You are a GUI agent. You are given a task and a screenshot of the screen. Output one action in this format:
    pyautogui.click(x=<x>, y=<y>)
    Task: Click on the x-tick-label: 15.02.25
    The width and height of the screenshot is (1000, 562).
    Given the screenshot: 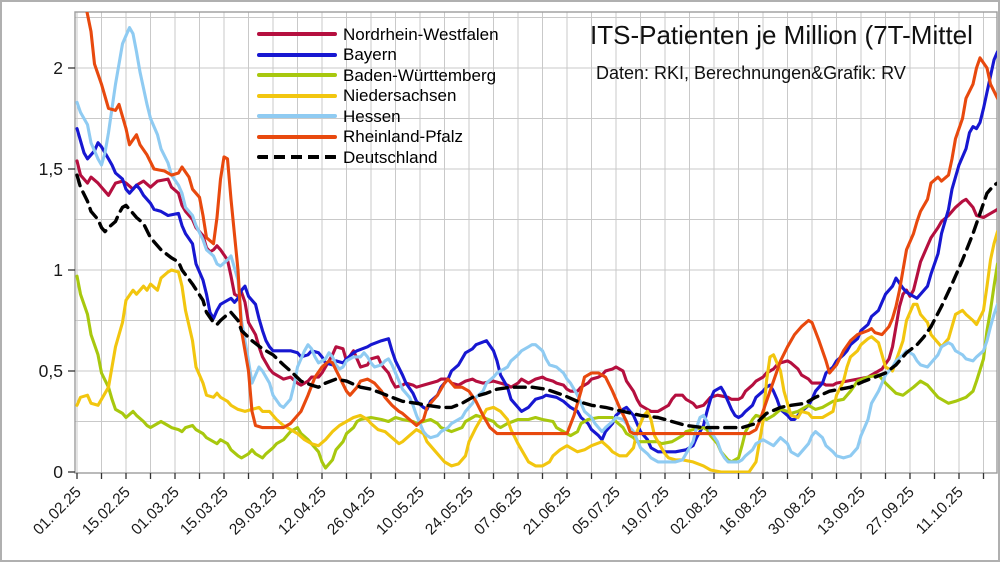 What is the action you would take?
    pyautogui.click(x=106, y=511)
    